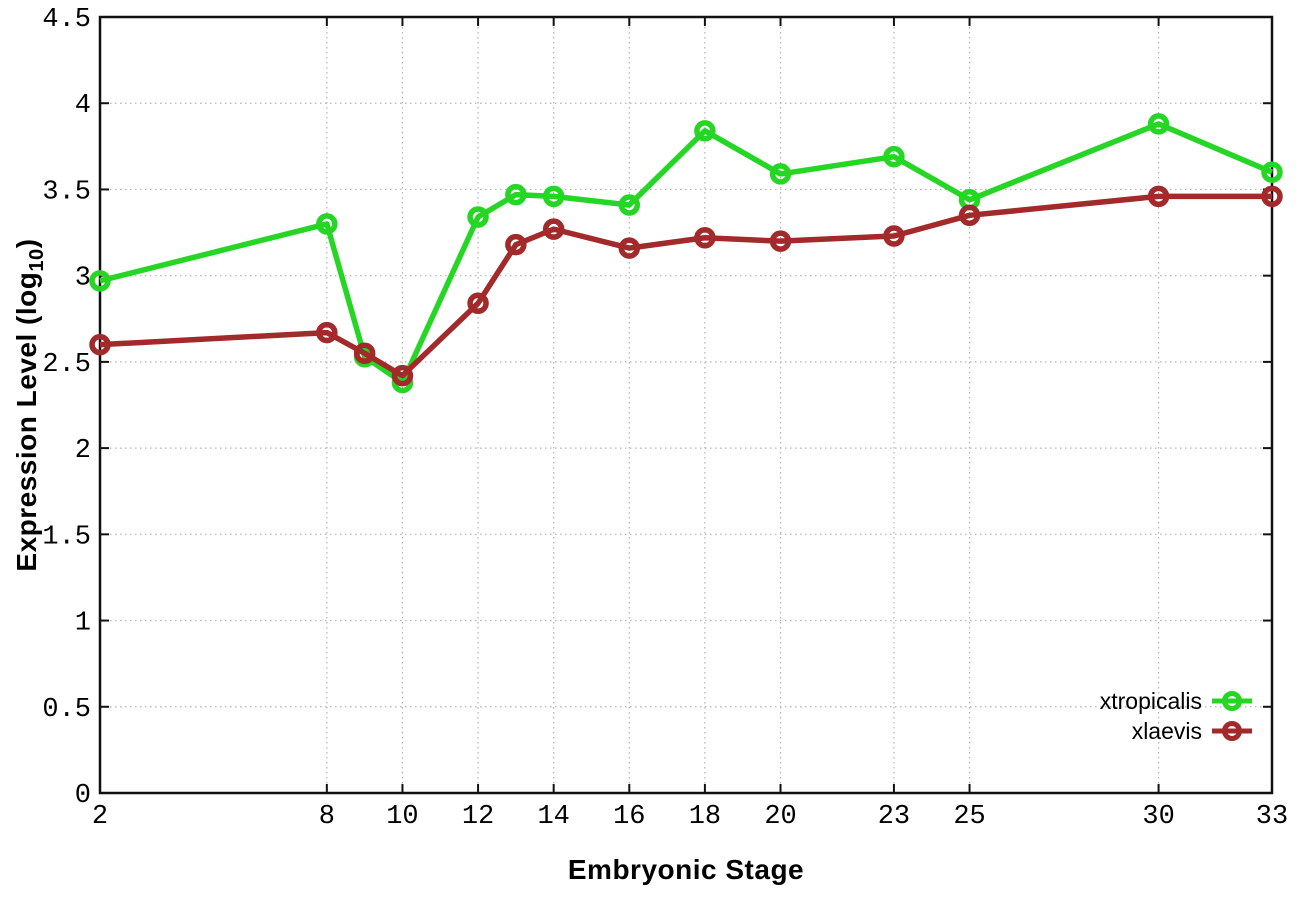  Describe the element at coordinates (66, 365) in the screenshot. I see `y-tick-label: 2.5` at that location.